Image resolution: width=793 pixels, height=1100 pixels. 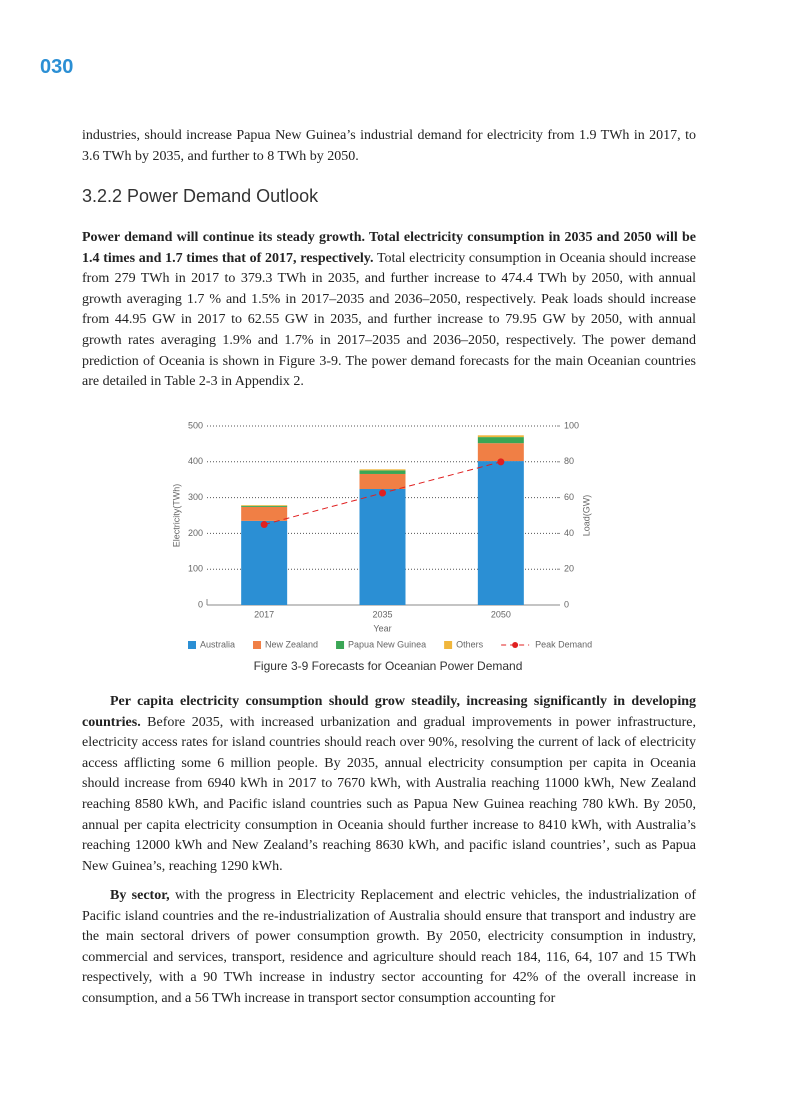 What do you see at coordinates (569, 461) in the screenshot?
I see `y2-tick-label: 80` at bounding box center [569, 461].